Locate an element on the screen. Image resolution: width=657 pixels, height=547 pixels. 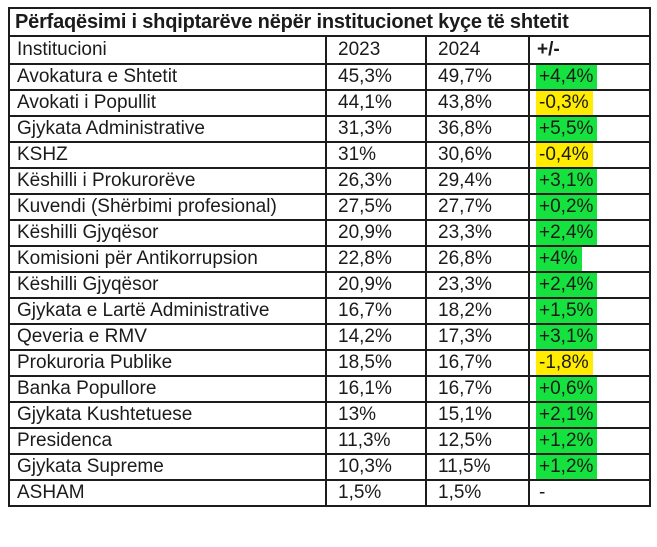
cell-delta: -1,8% is located at coordinates (589, 363).